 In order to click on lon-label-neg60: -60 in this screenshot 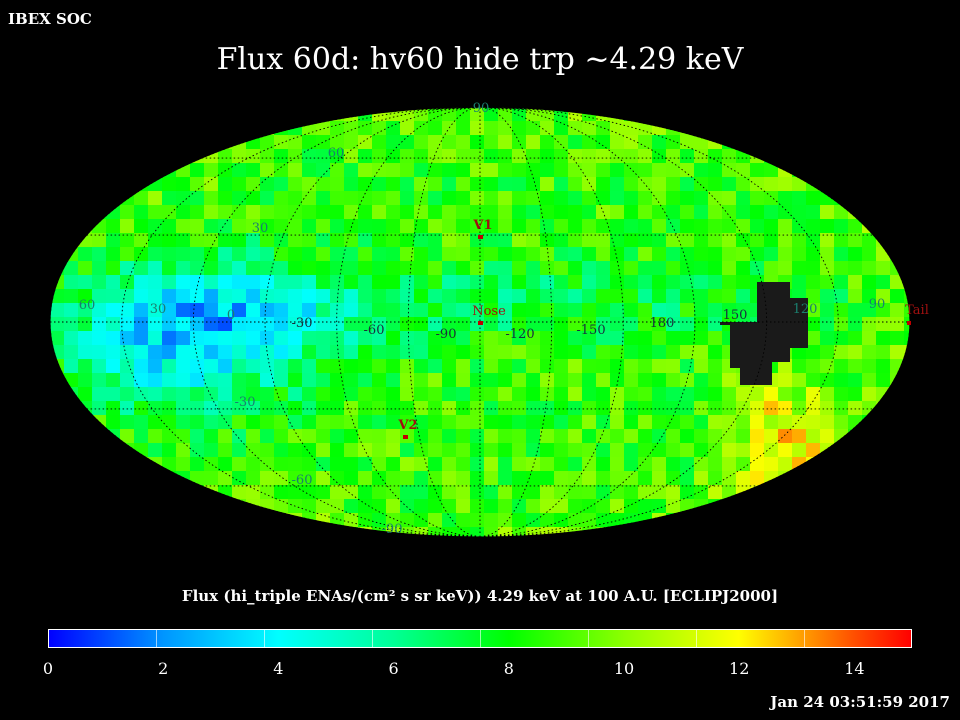, I will do `click(374, 330)`.